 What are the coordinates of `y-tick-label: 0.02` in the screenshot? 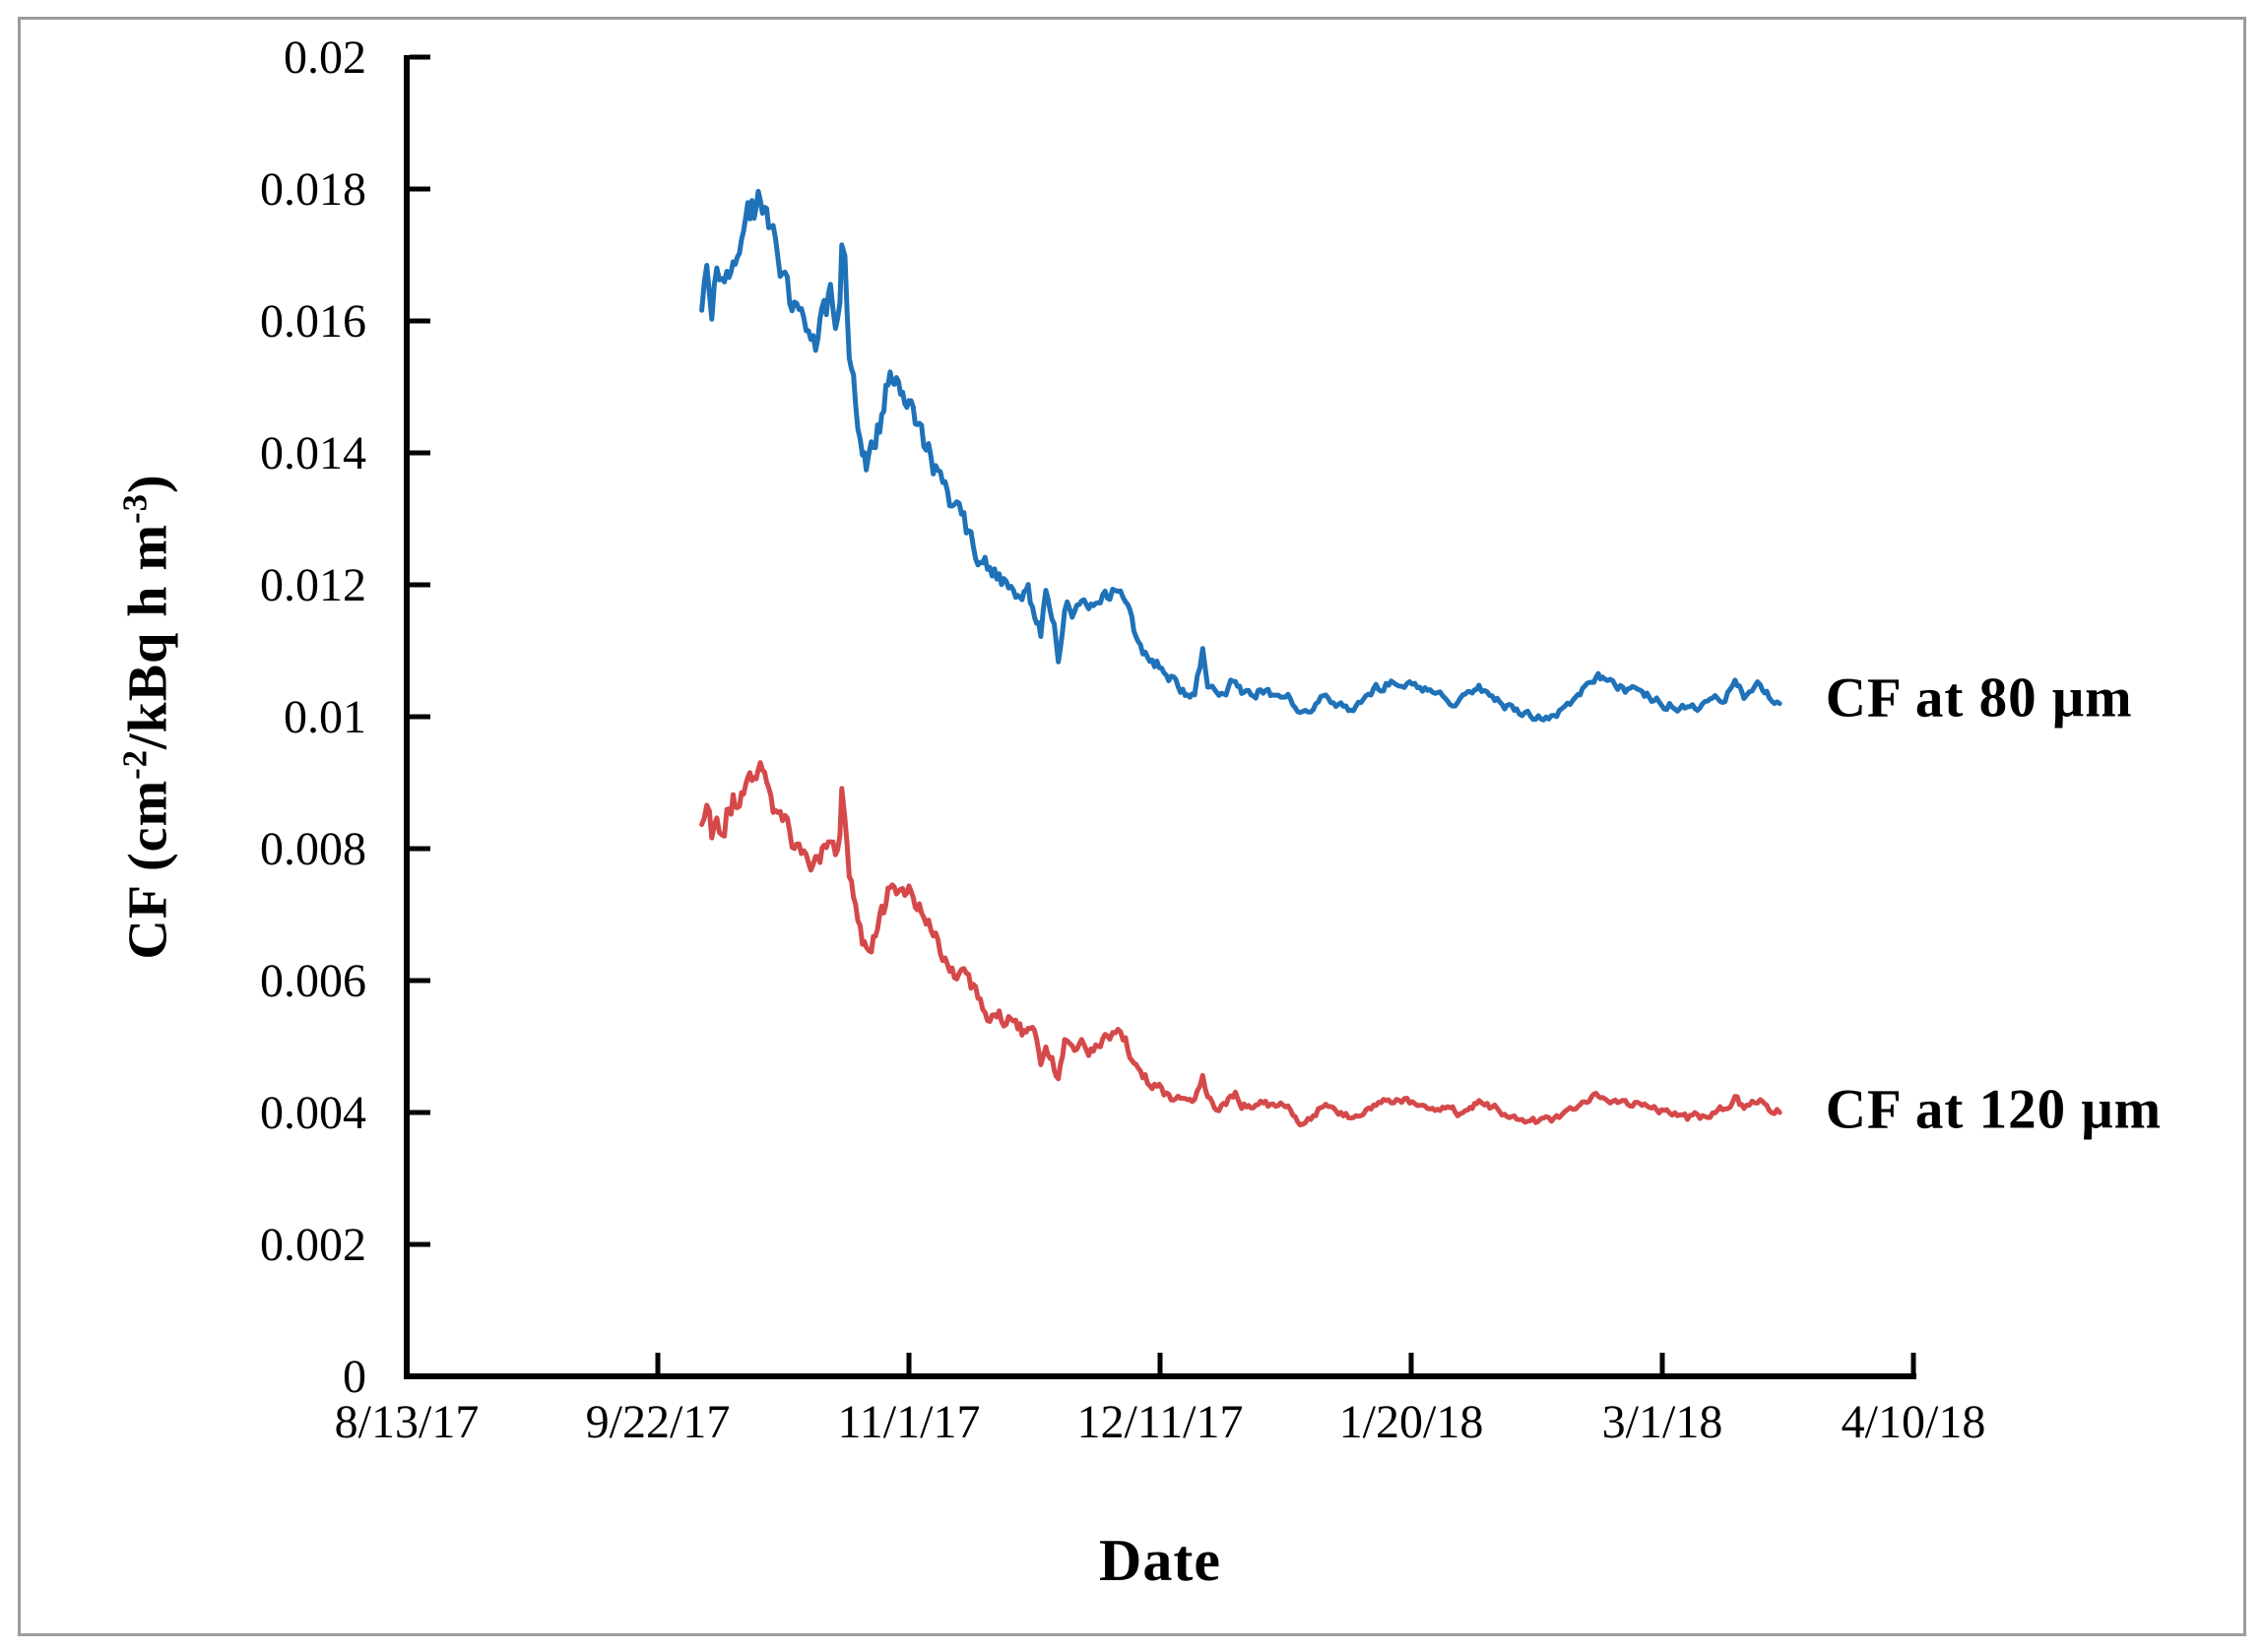 It's located at (325, 58).